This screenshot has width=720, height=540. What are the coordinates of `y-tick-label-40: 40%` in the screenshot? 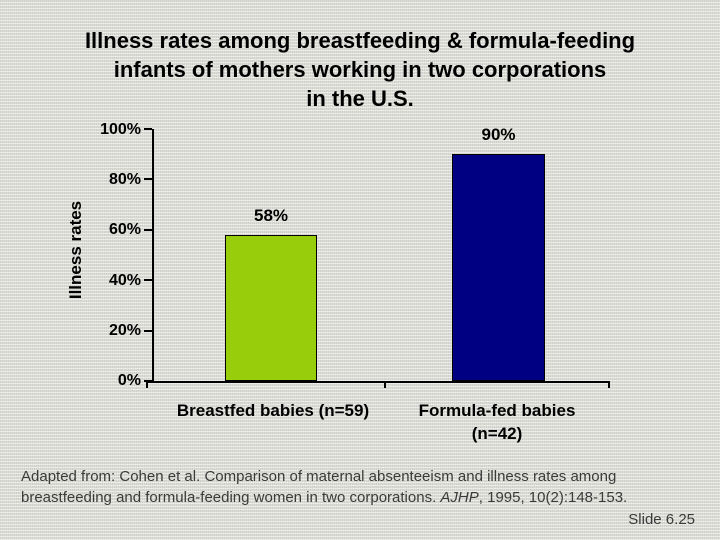 It's located at (124, 280).